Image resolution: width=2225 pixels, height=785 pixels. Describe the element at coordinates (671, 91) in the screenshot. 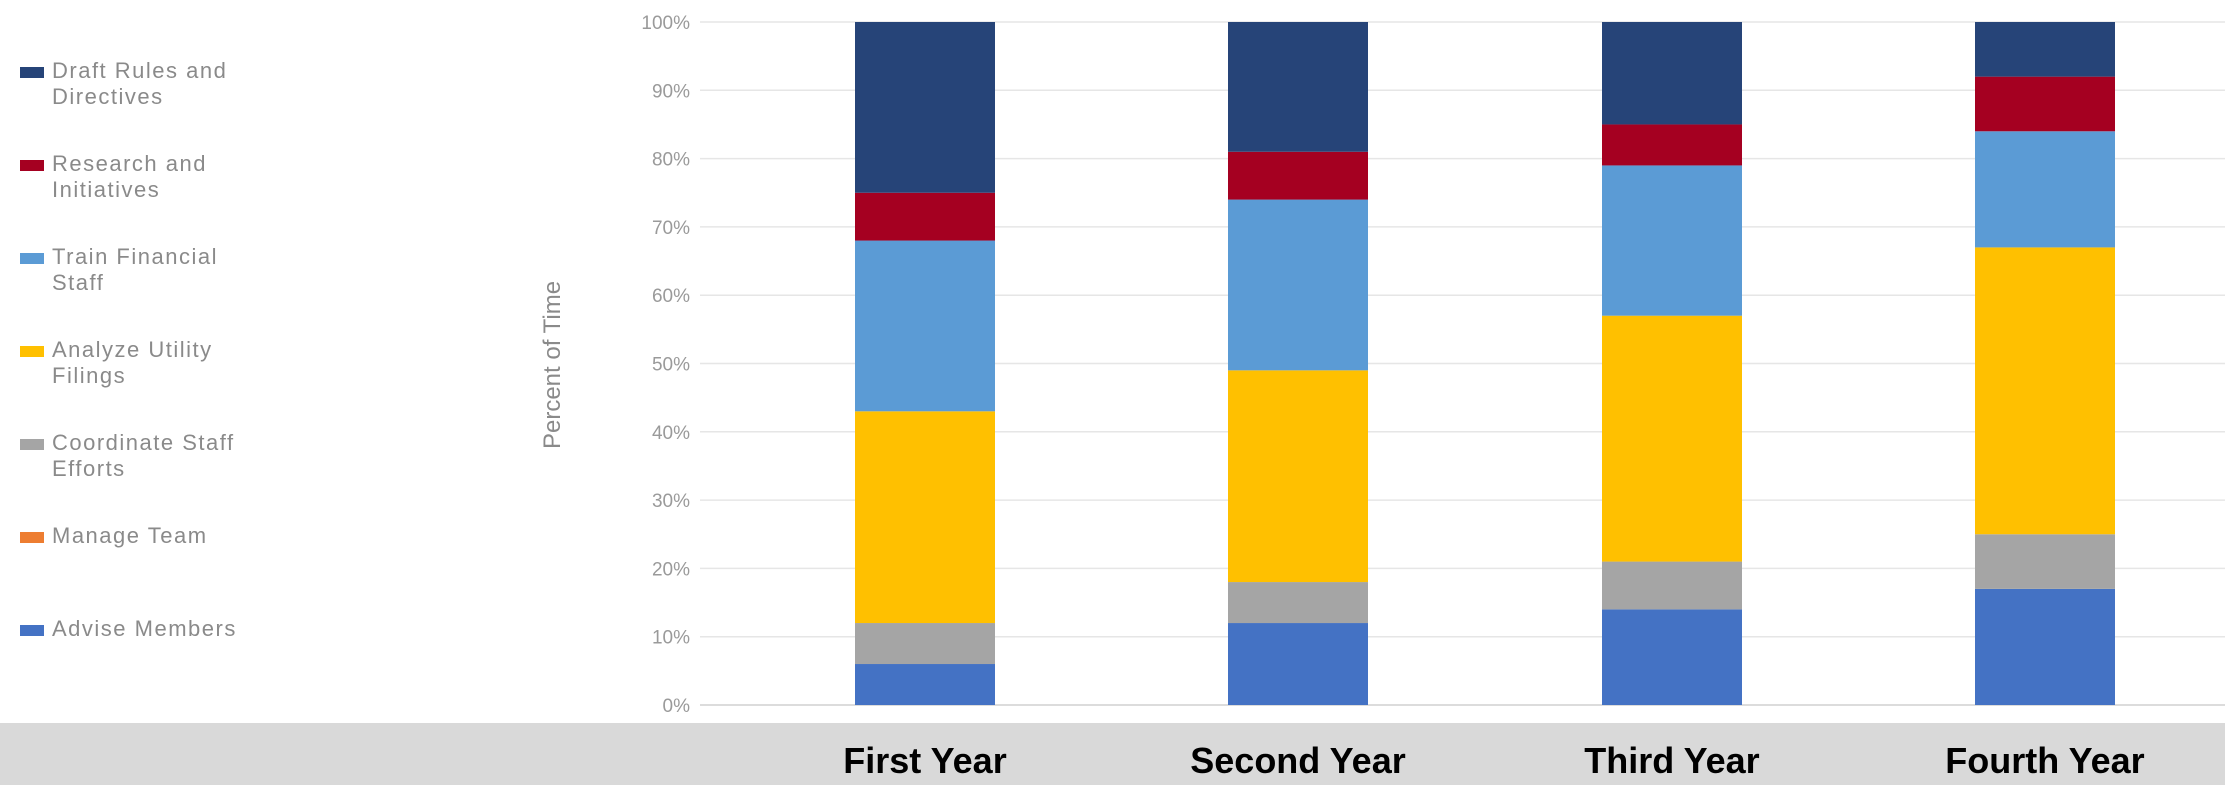

I see `y-tick-label: 90%` at that location.